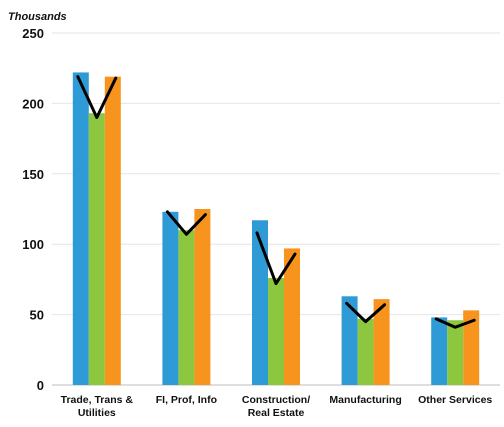  Describe the element at coordinates (33, 209) in the screenshot. I see `y-axis-ticks: 0 50 100 150 200 250` at that location.